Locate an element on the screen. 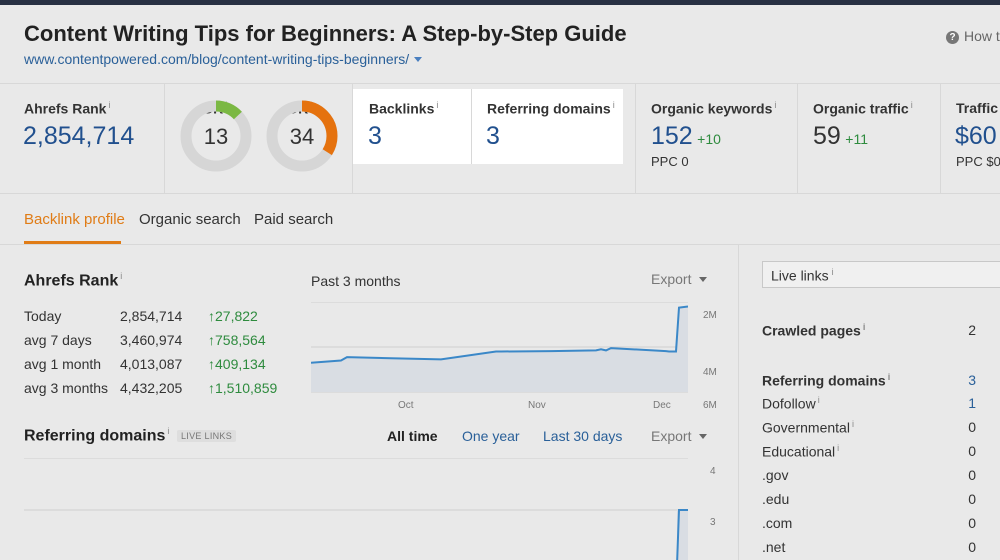 The height and width of the screenshot is (560, 1000). ahrefs-rank-value: 2,854,714 is located at coordinates (79, 136).